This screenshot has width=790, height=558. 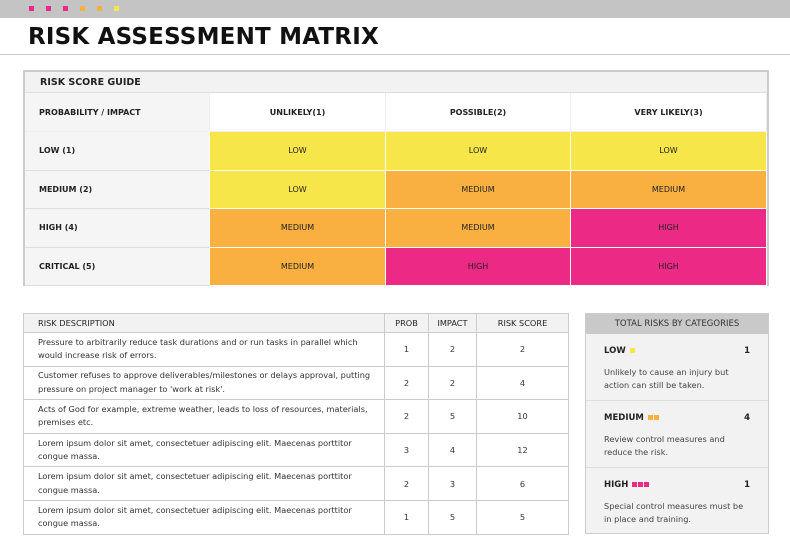 What do you see at coordinates (204, 323) in the screenshot?
I see `column-header: RISK DESCRIPTION` at bounding box center [204, 323].